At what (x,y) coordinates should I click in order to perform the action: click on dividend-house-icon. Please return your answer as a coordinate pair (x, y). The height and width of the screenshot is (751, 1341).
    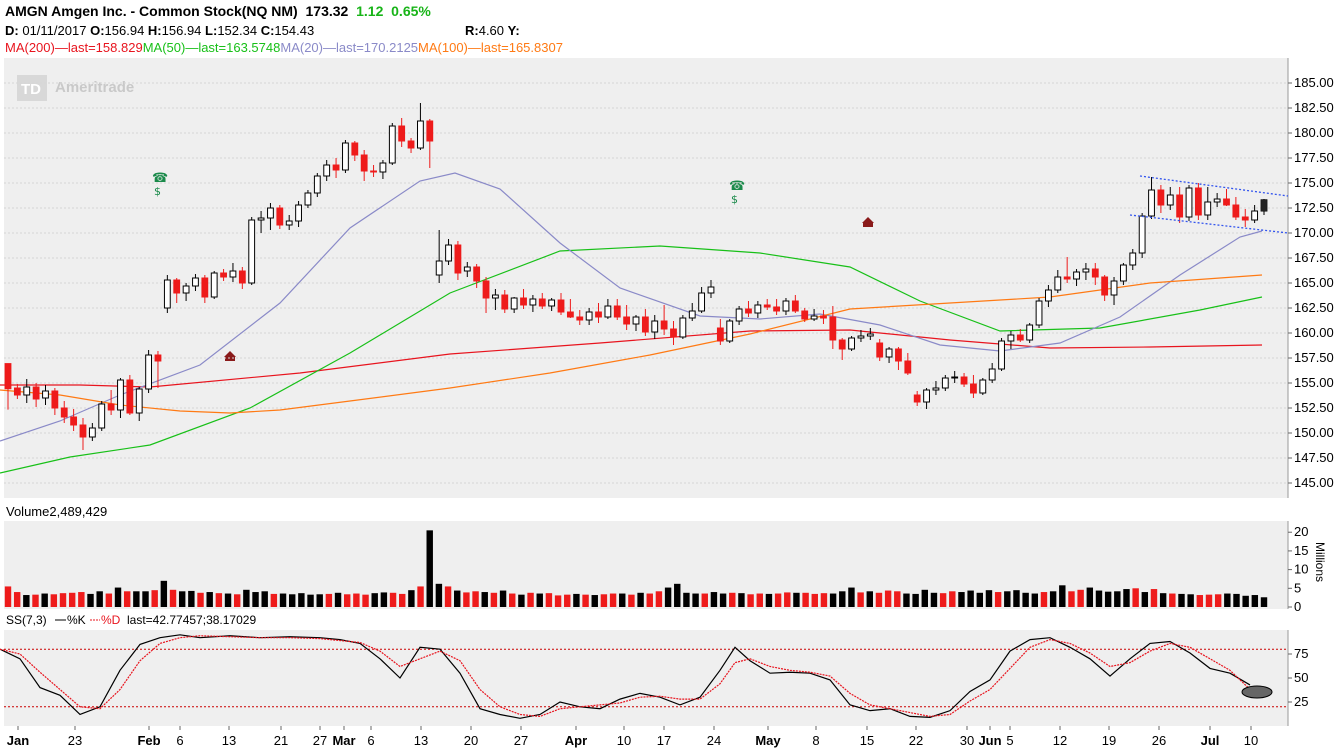
    Looking at the image, I should click on (230, 356).